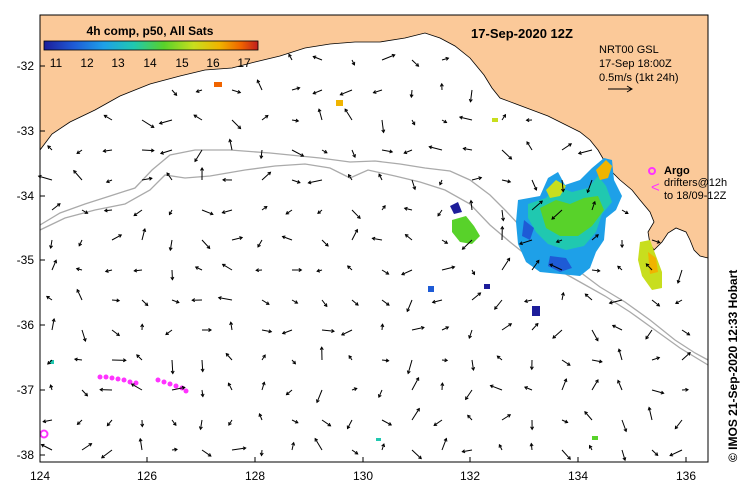 This screenshot has height=496, width=749. What do you see at coordinates (114, 406) in the screenshot?
I see `argo-drifter-tracks` at bounding box center [114, 406].